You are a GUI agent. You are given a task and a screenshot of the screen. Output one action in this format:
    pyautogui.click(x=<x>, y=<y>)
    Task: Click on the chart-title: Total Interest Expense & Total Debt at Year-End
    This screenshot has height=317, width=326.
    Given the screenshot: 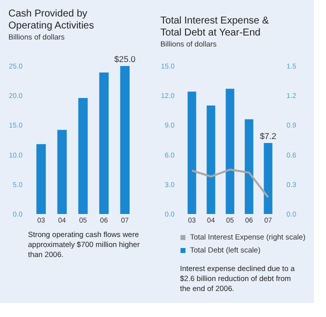 What is the action you would take?
    pyautogui.click(x=215, y=27)
    